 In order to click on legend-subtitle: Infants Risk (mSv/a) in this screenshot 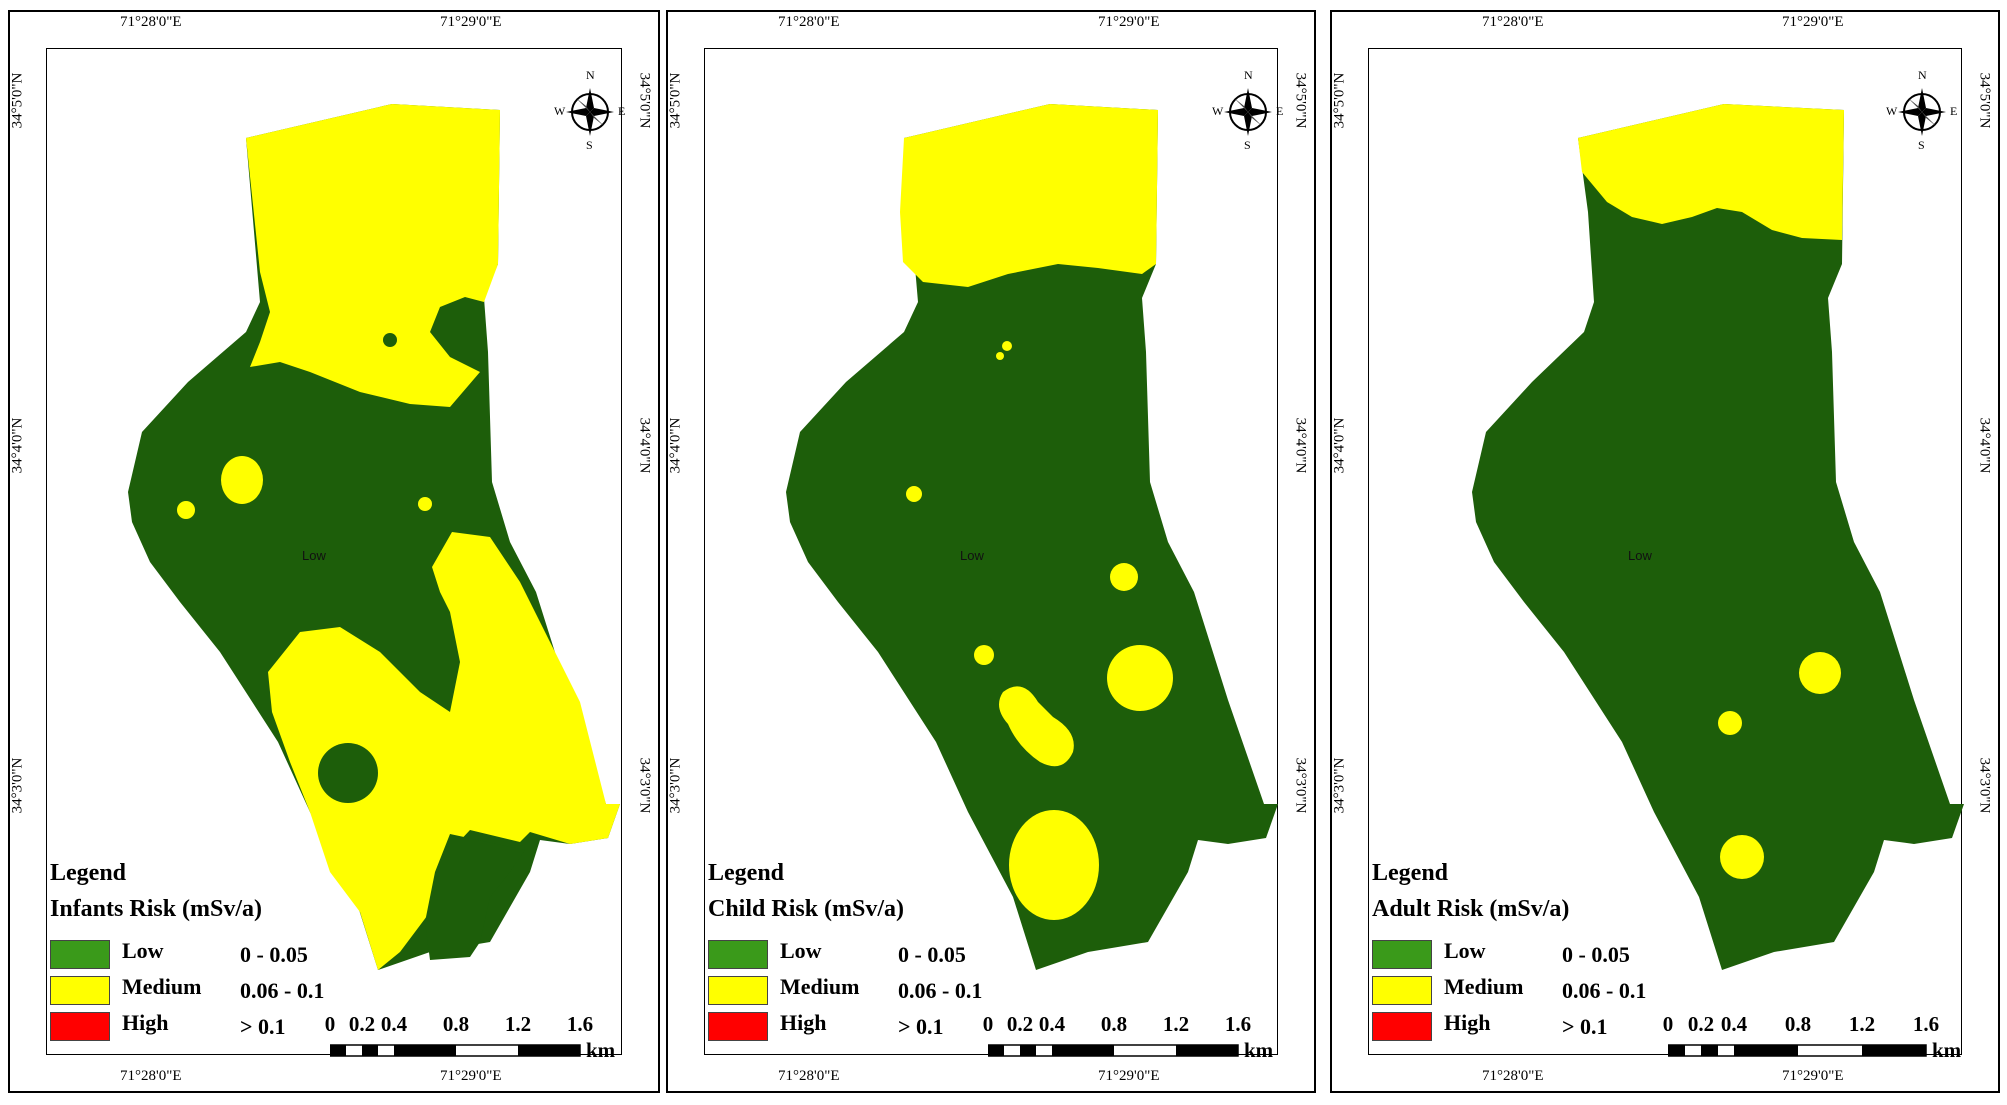, I will do `click(156, 909)`.